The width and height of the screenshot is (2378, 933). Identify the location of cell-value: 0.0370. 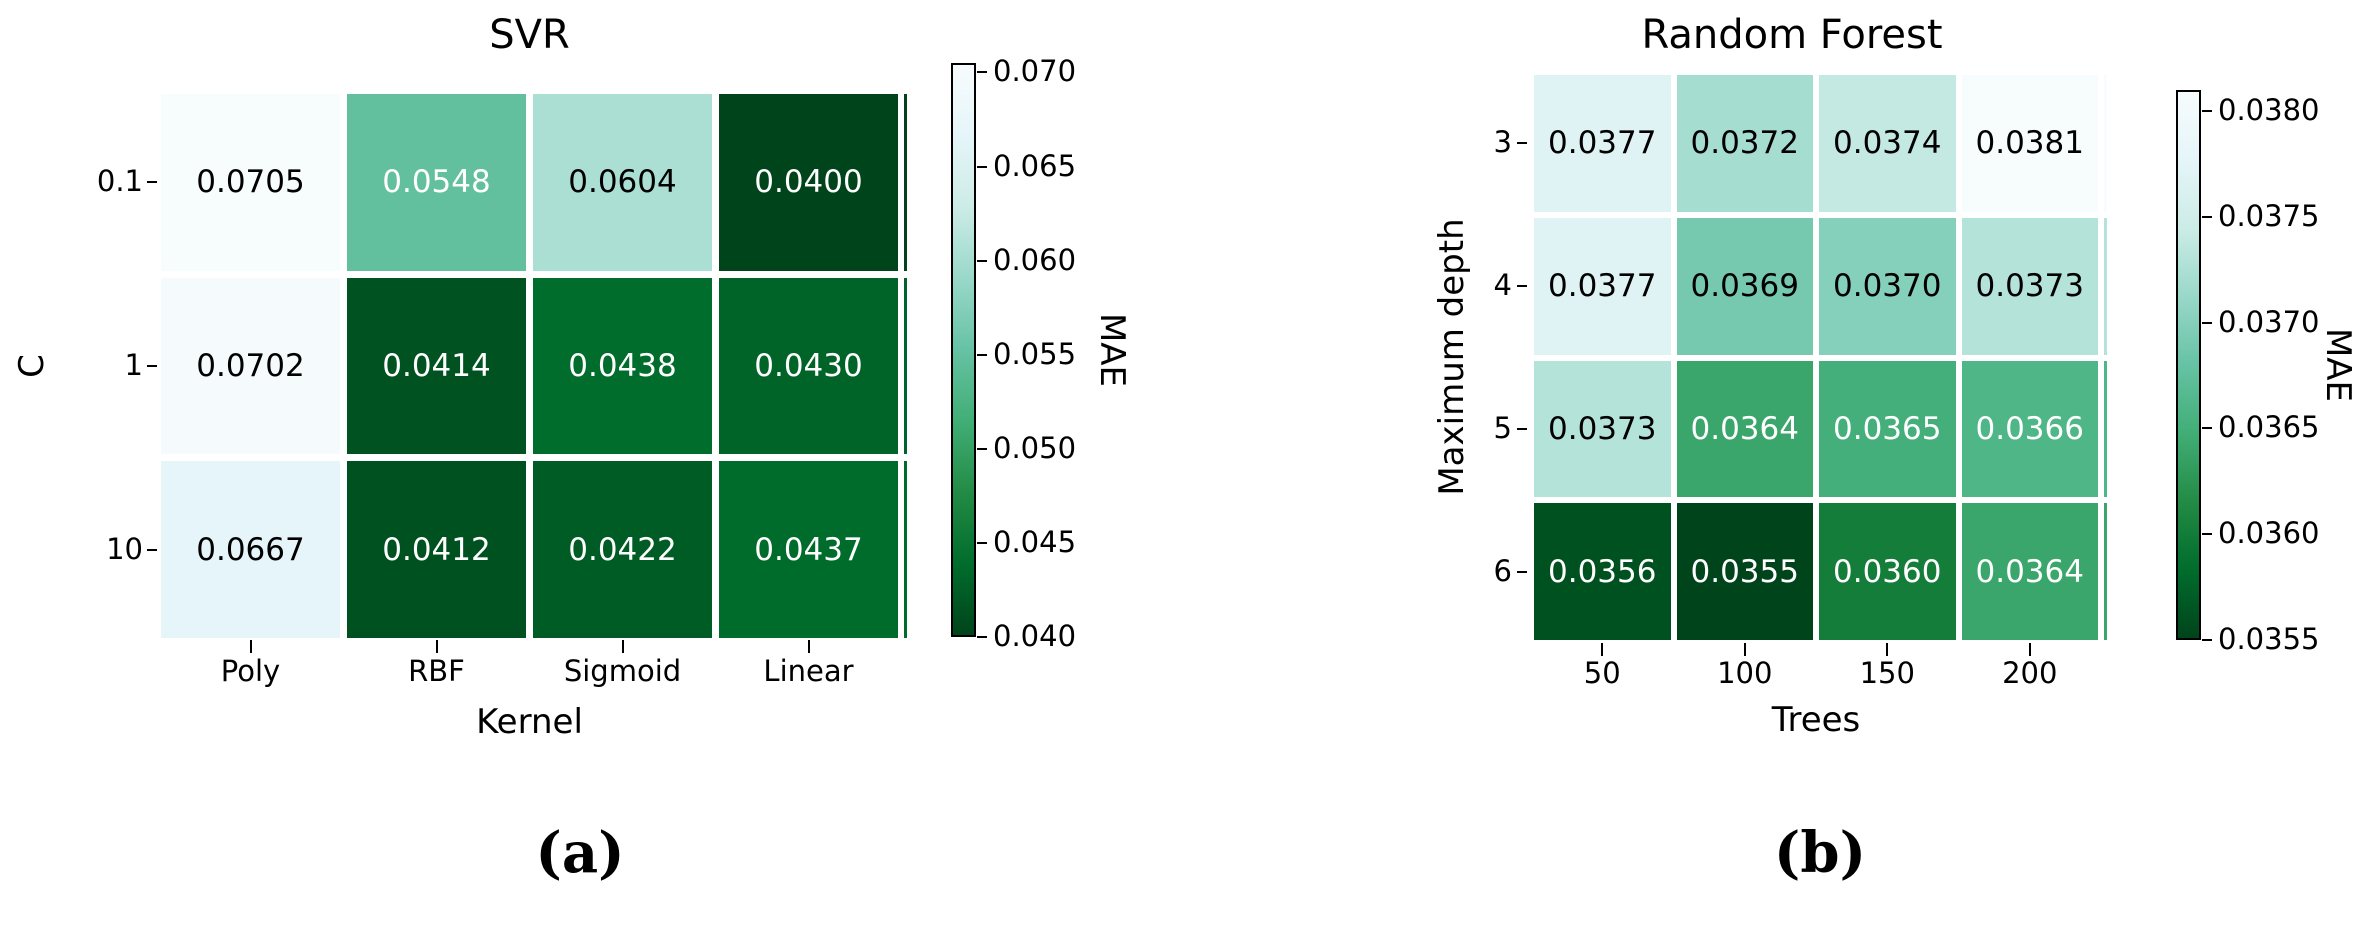
(1887, 286).